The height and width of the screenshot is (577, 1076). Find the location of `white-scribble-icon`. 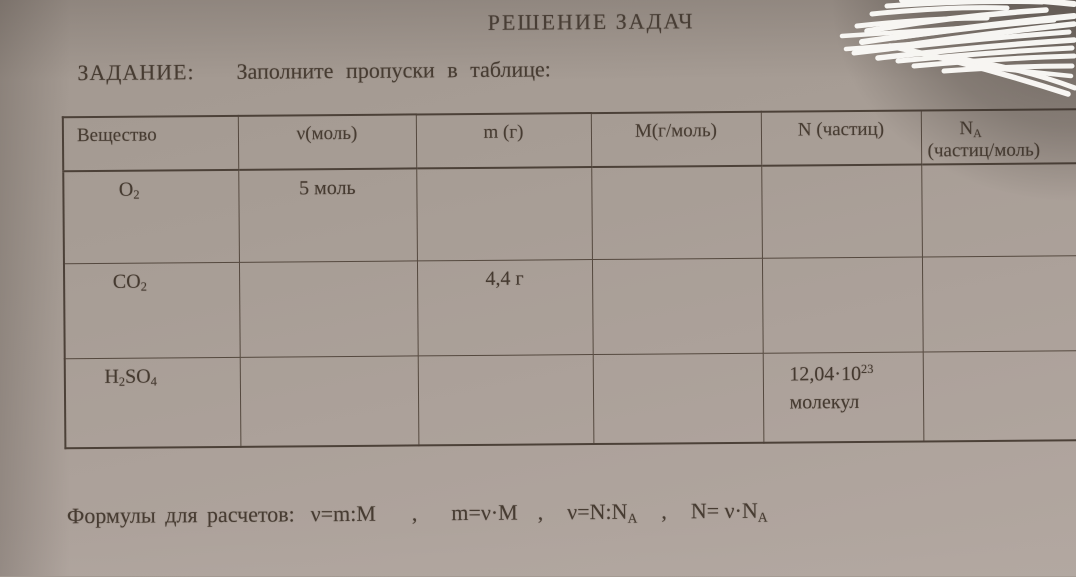

white-scribble-icon is located at coordinates (954, 58).